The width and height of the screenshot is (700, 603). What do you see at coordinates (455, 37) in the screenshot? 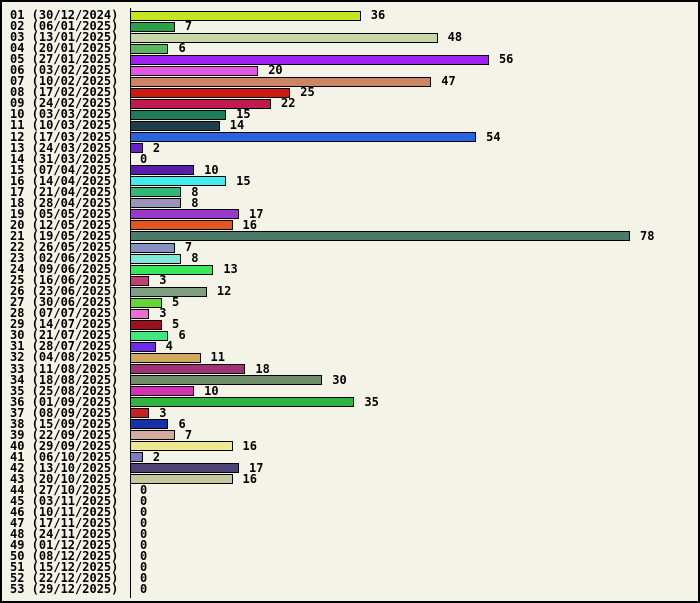
I see `value-label: 48` at bounding box center [455, 37].